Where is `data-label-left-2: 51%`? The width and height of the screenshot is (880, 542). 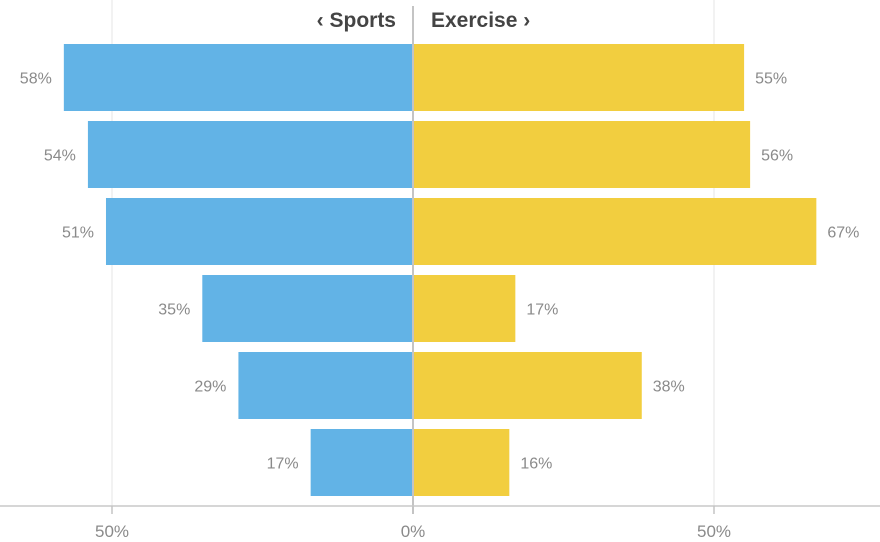
data-label-left-2: 51% is located at coordinates (78, 233).